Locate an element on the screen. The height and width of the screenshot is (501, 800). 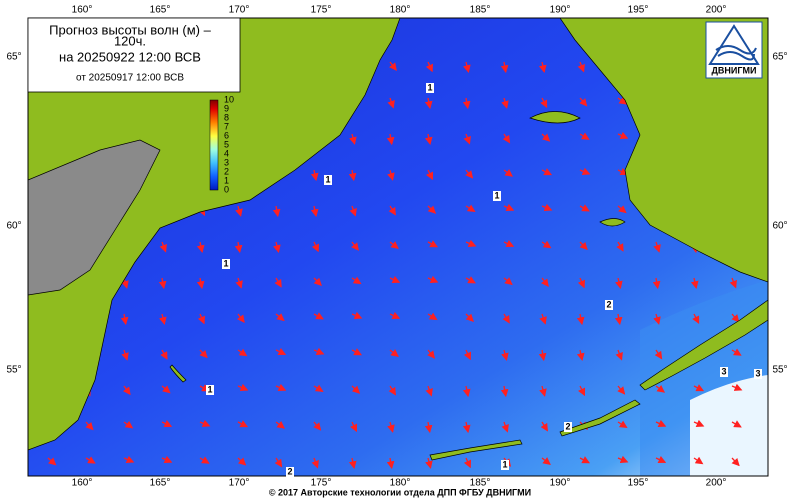
title-box is located at coordinates (134, 55).